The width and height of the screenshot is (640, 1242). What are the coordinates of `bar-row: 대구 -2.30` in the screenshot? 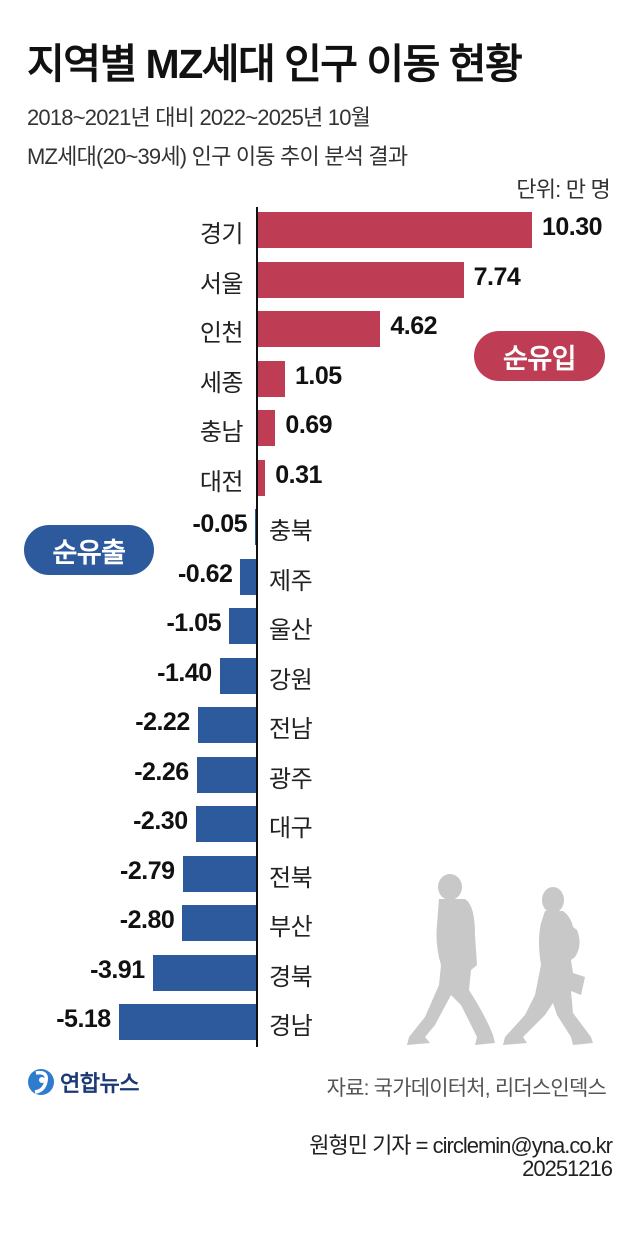 It's located at (320, 824).